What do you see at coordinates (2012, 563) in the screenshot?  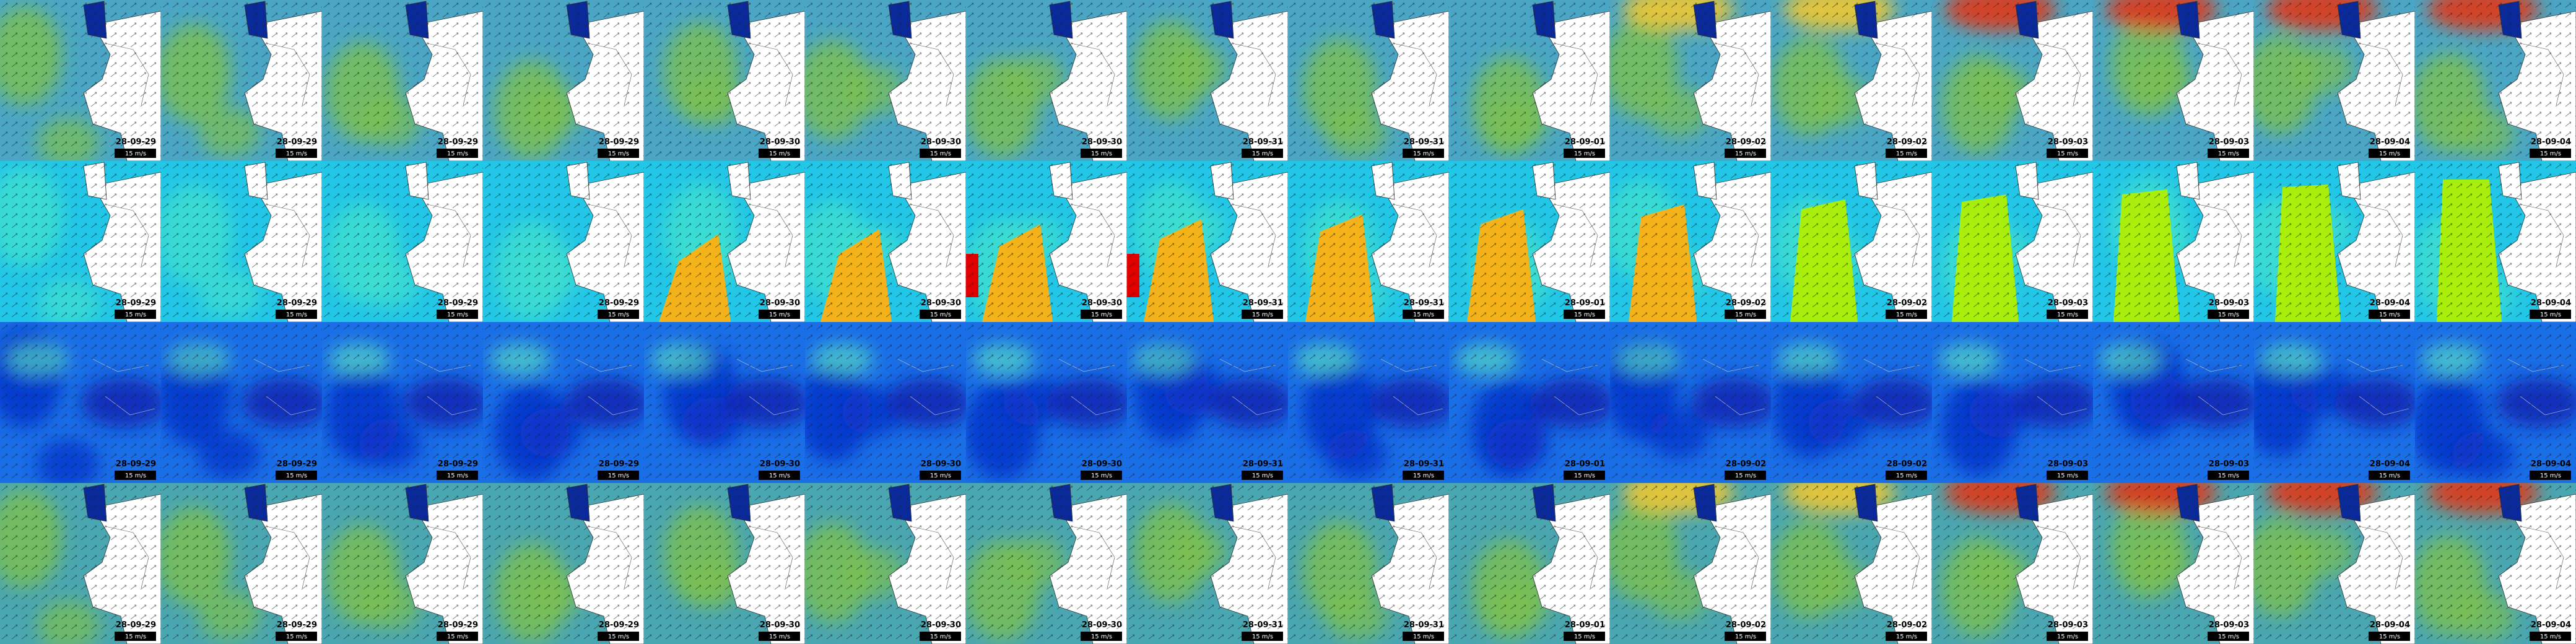 I see `tile-content: 28-09-03 15 m/s` at bounding box center [2012, 563].